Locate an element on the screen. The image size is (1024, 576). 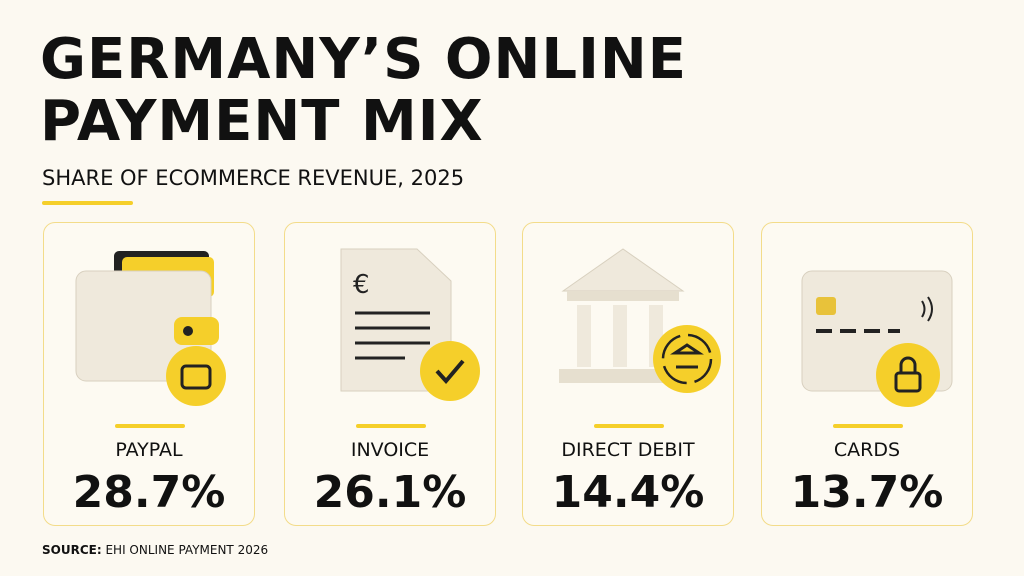
card-value: 26.1% is located at coordinates (390, 492).